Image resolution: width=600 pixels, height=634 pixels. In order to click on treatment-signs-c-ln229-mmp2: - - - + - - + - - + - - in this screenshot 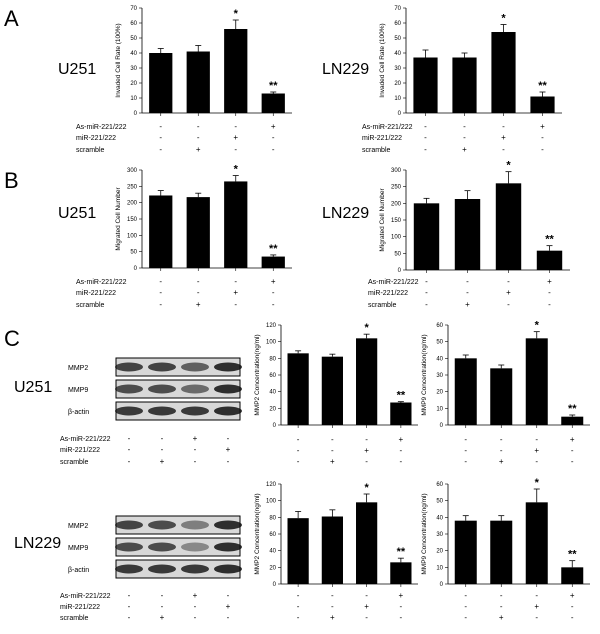, I will do `click(350, 606)`.